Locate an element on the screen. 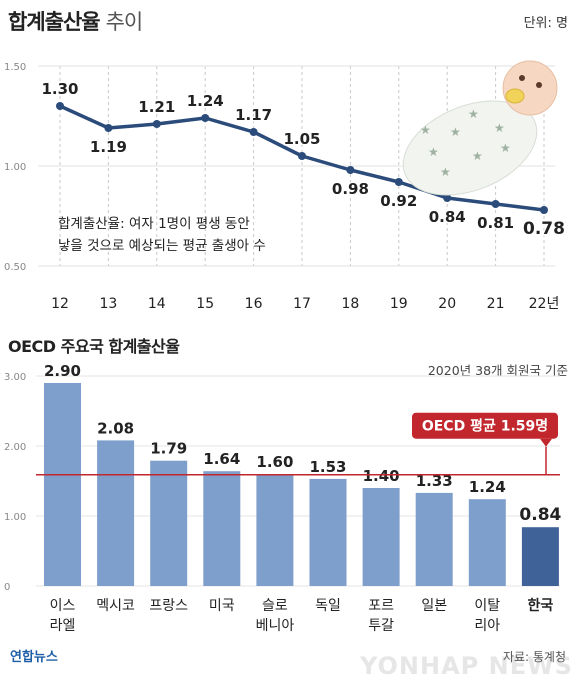  bar-chart-title: OECD 주요국 합계출산율 is located at coordinates (94, 346).